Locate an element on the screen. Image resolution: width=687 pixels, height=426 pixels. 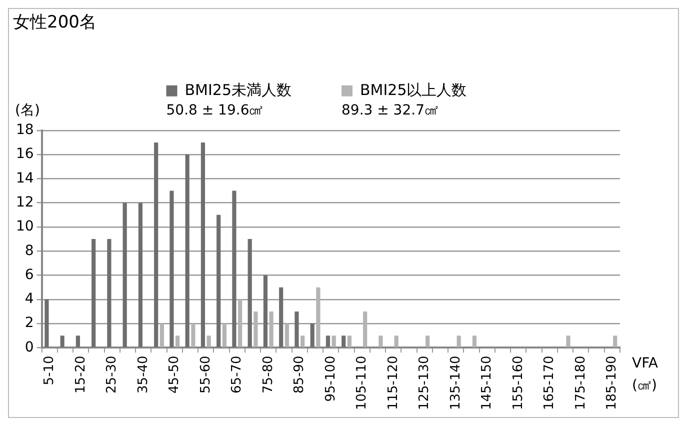
x-tick-label: 45-50 is located at coordinates (174, 375).